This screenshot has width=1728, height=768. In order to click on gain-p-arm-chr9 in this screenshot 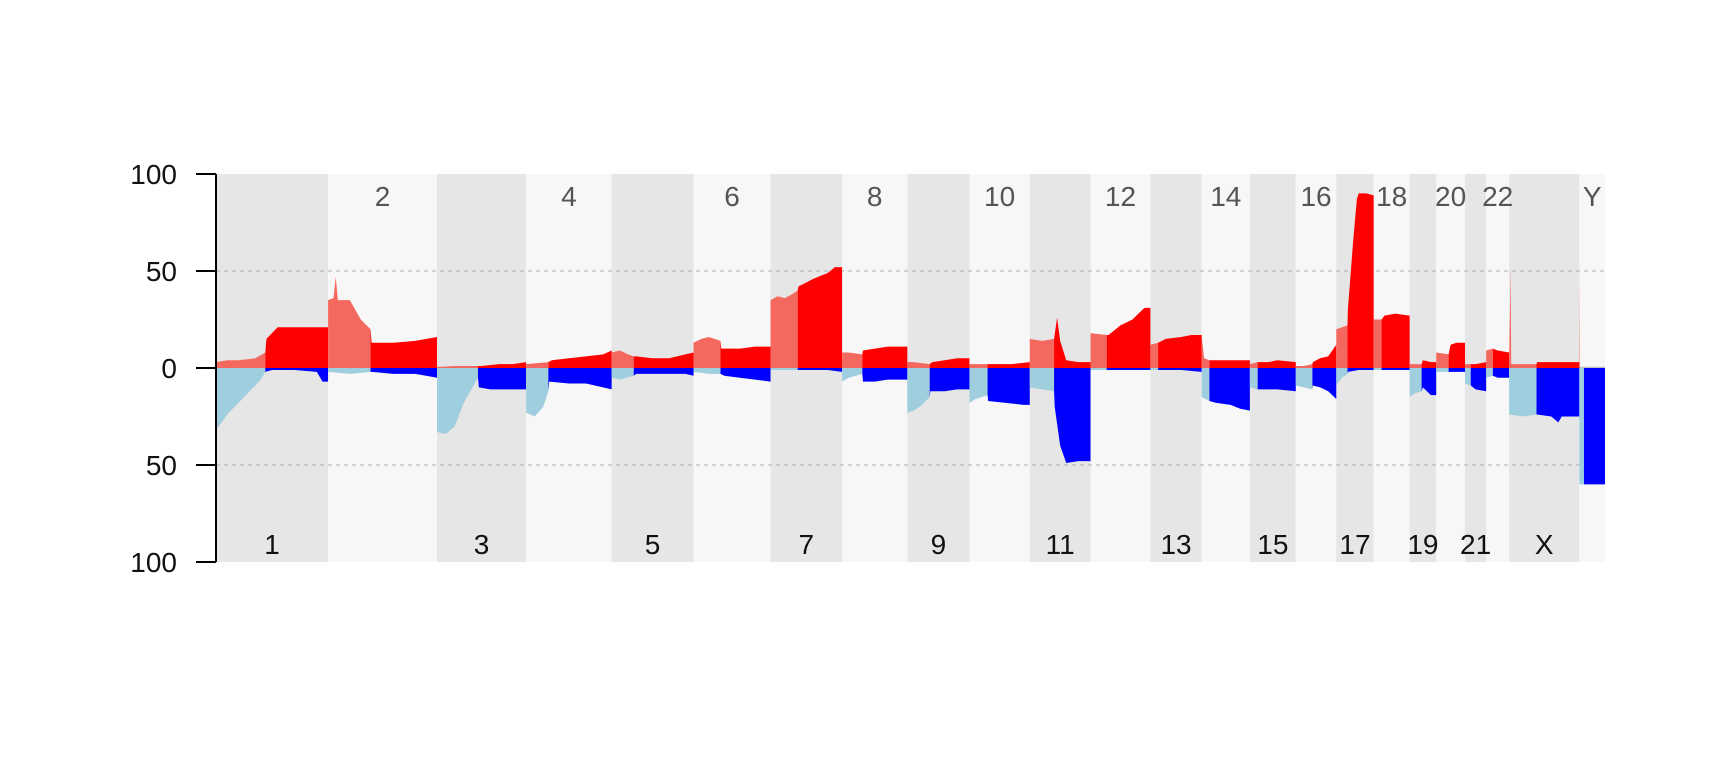, I will do `click(918, 365)`.